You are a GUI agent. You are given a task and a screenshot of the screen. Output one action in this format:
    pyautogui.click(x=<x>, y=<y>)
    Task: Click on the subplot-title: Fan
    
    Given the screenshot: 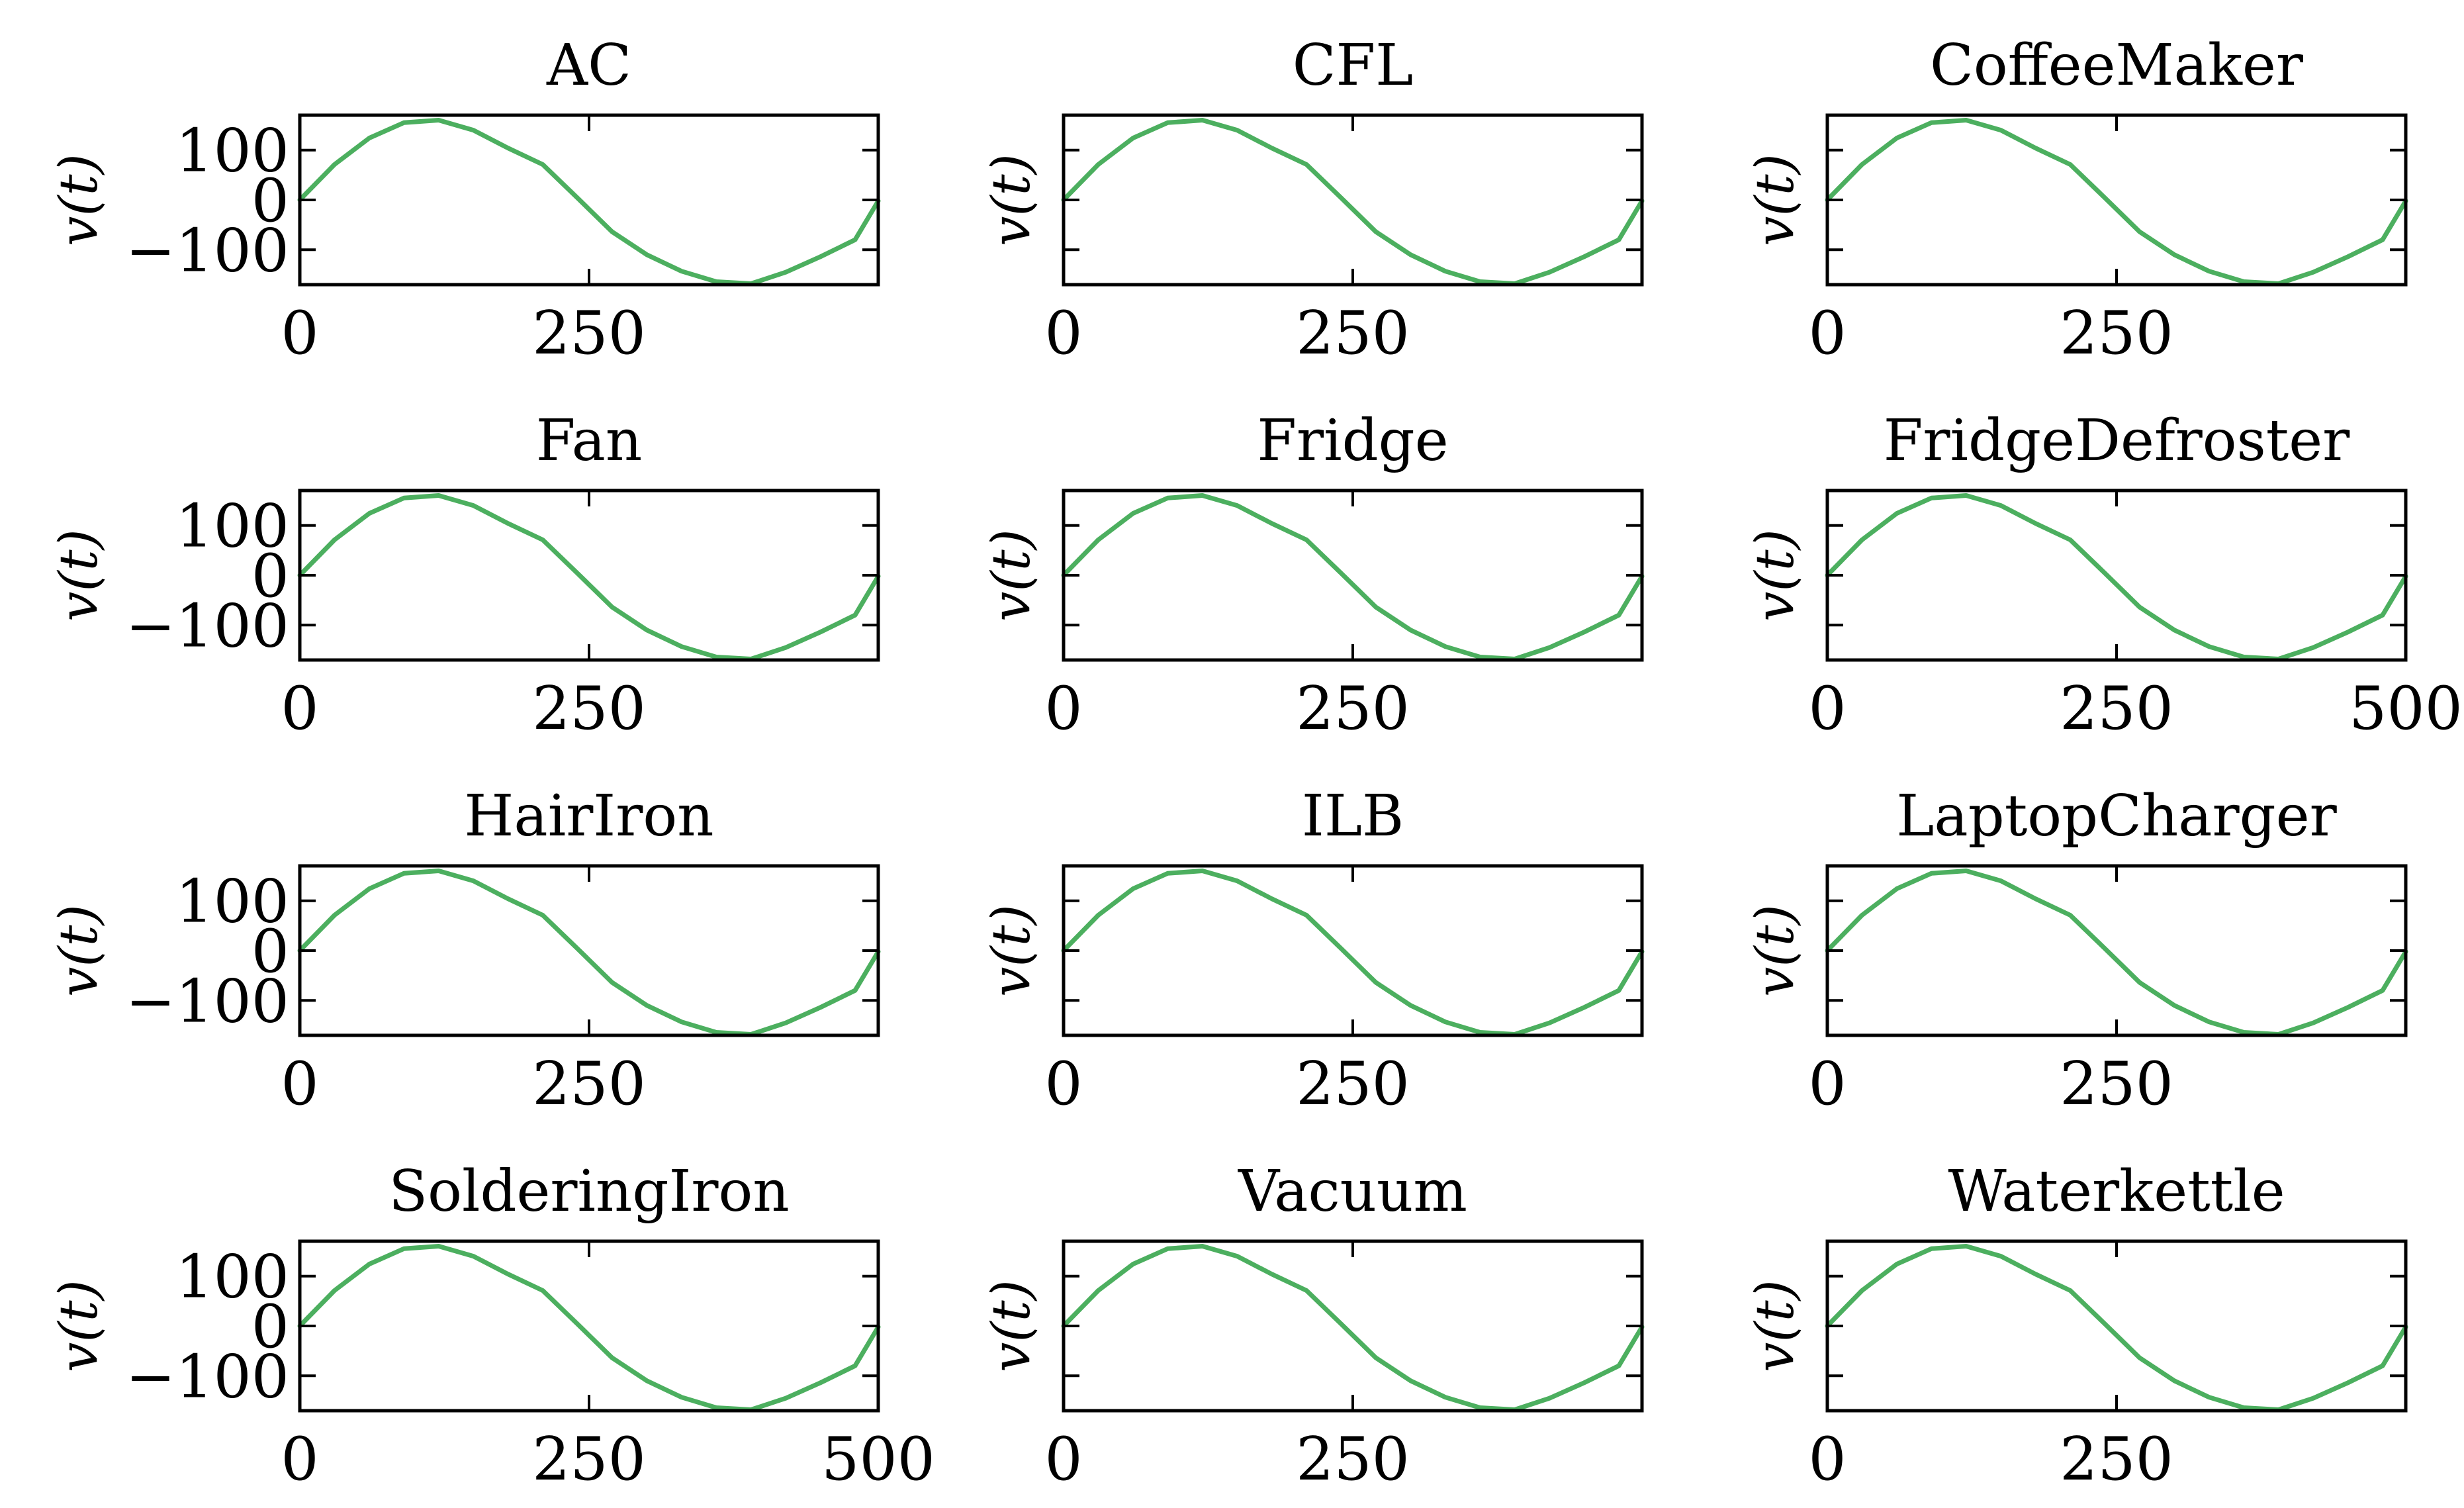 What is the action you would take?
    pyautogui.click(x=589, y=441)
    